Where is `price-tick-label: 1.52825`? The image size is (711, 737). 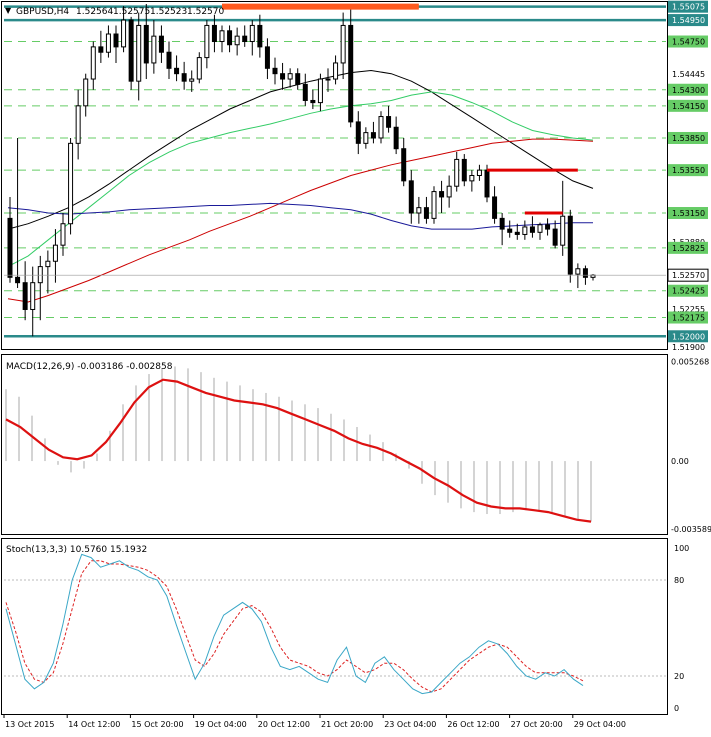 price-tick-label: 1.52825 is located at coordinates (688, 248).